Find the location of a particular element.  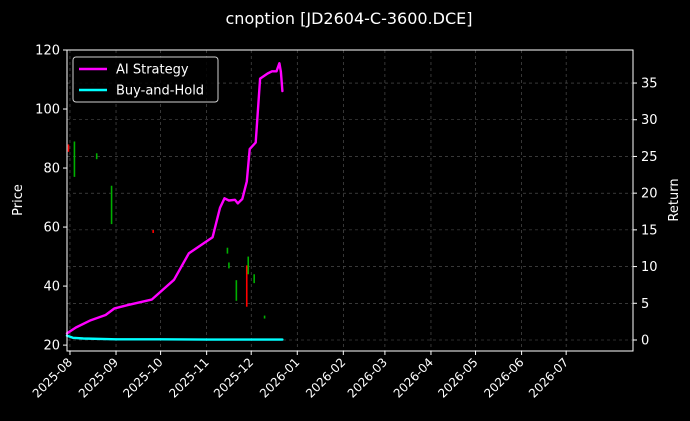

x-tick-label: 2025-12 is located at coordinates (233, 377).